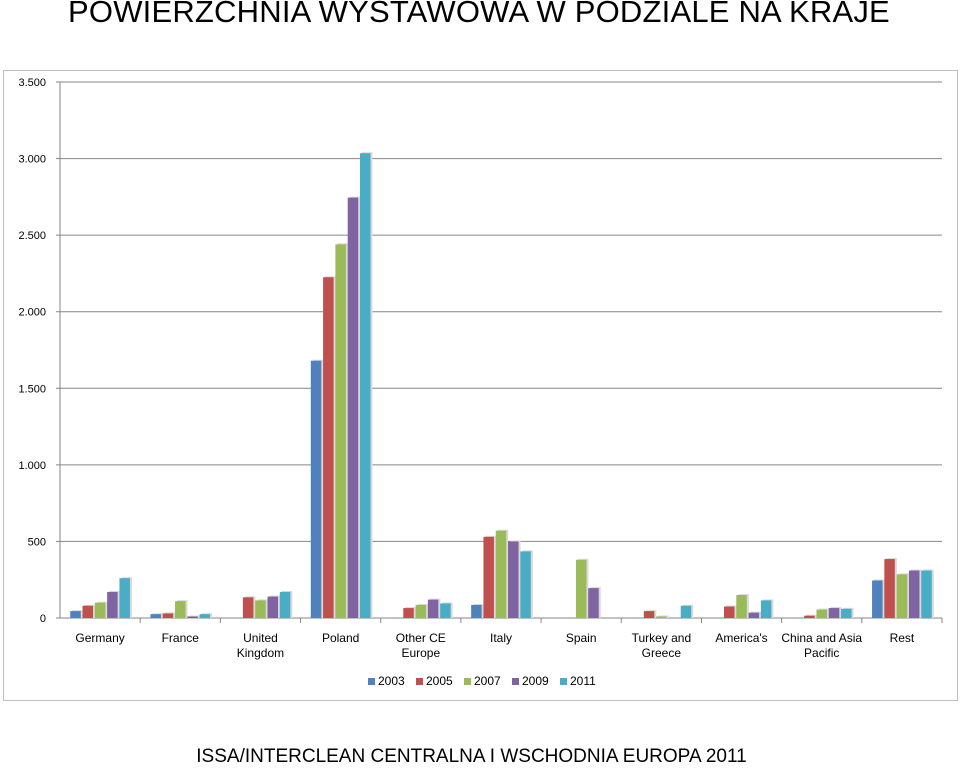 The image size is (960, 772). What do you see at coordinates (535, 681) in the screenshot?
I see `legend-label: 2009` at bounding box center [535, 681].